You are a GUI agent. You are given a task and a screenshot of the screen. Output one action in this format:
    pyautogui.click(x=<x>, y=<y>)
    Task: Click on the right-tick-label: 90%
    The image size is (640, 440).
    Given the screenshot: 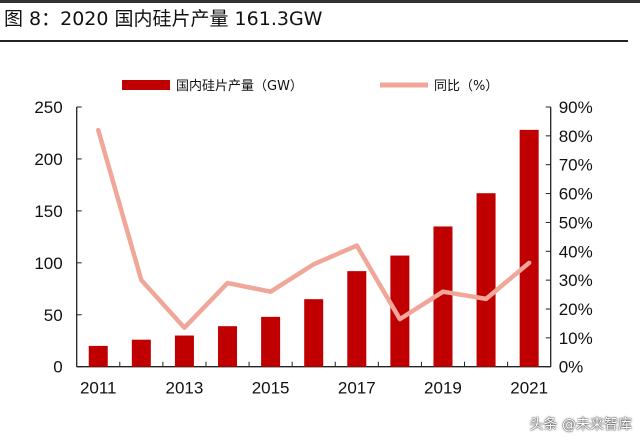 What is the action you would take?
    pyautogui.click(x=576, y=107)
    